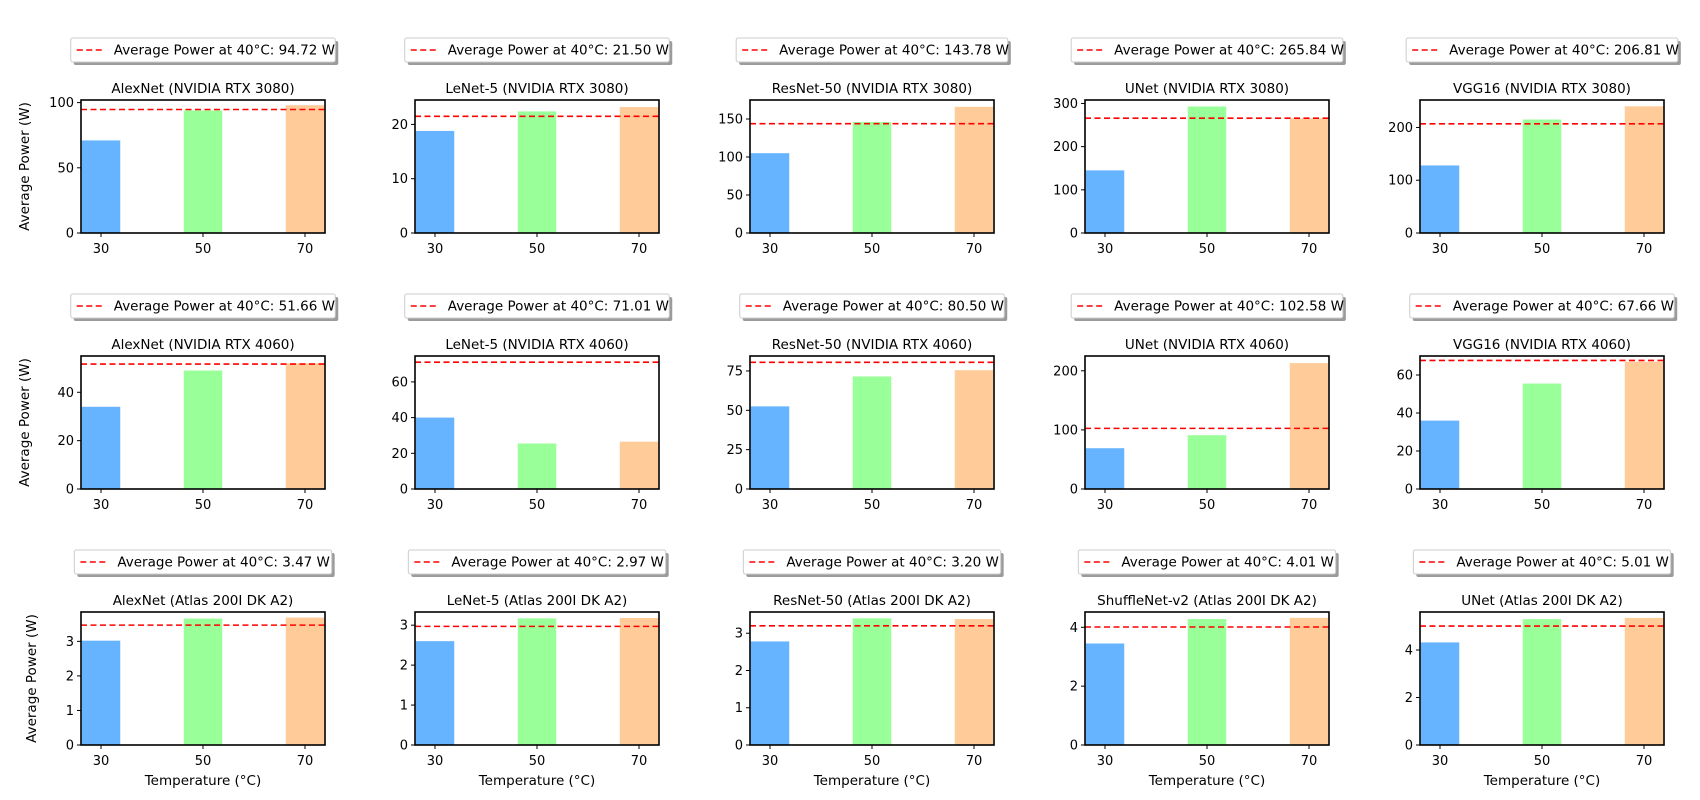  Describe the element at coordinates (1229, 307) in the screenshot. I see `legend-label: Average Power at 40°C: 102.58 W` at that location.